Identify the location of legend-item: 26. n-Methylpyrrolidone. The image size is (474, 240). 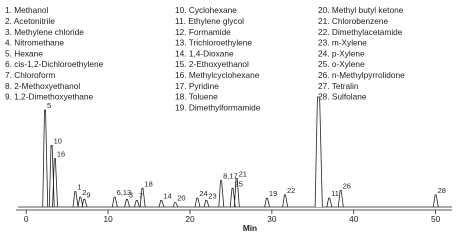
(361, 75).